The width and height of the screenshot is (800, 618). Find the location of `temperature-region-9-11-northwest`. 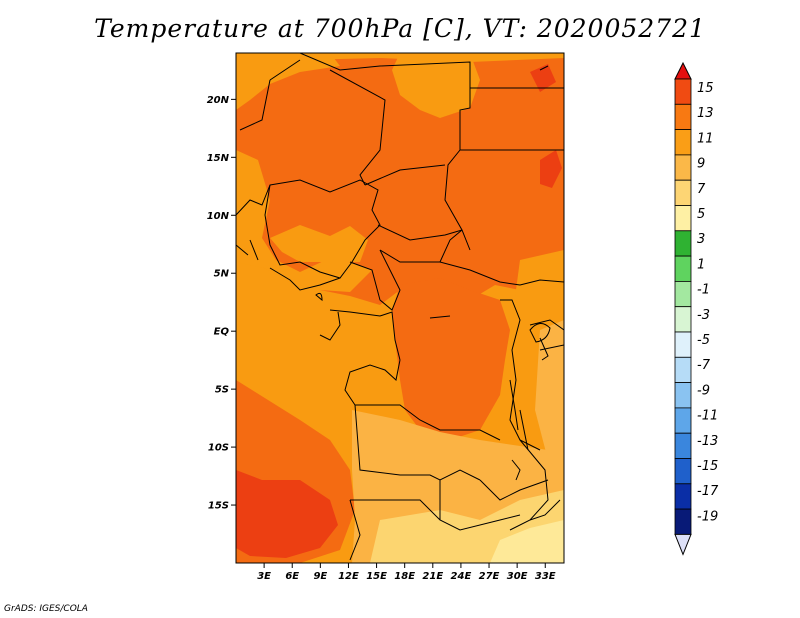

temperature-region-9-11-northwest is located at coordinates (288, 81).